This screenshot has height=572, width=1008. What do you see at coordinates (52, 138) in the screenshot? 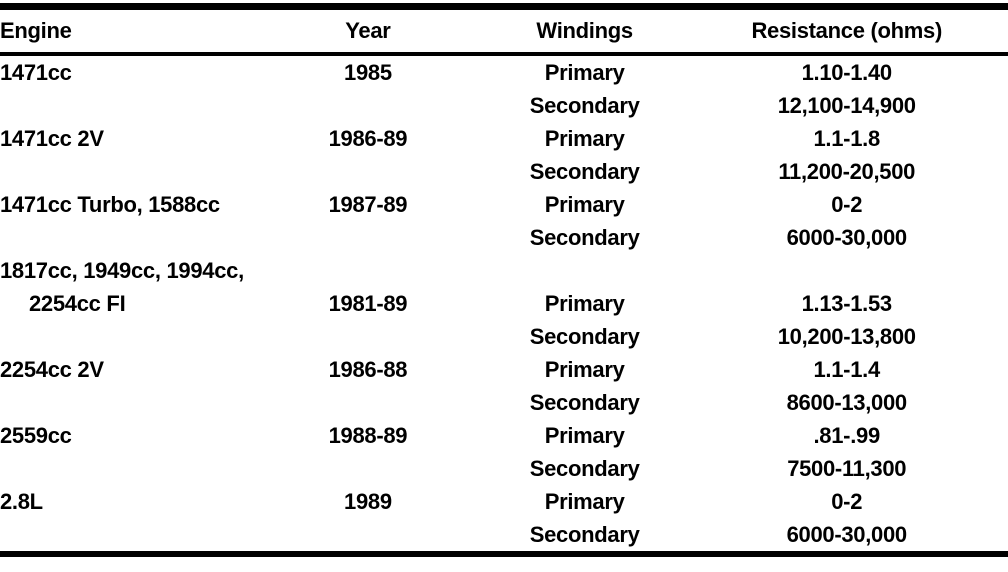
I see `engine-cell: 1471cc 2V` at bounding box center [52, 138].